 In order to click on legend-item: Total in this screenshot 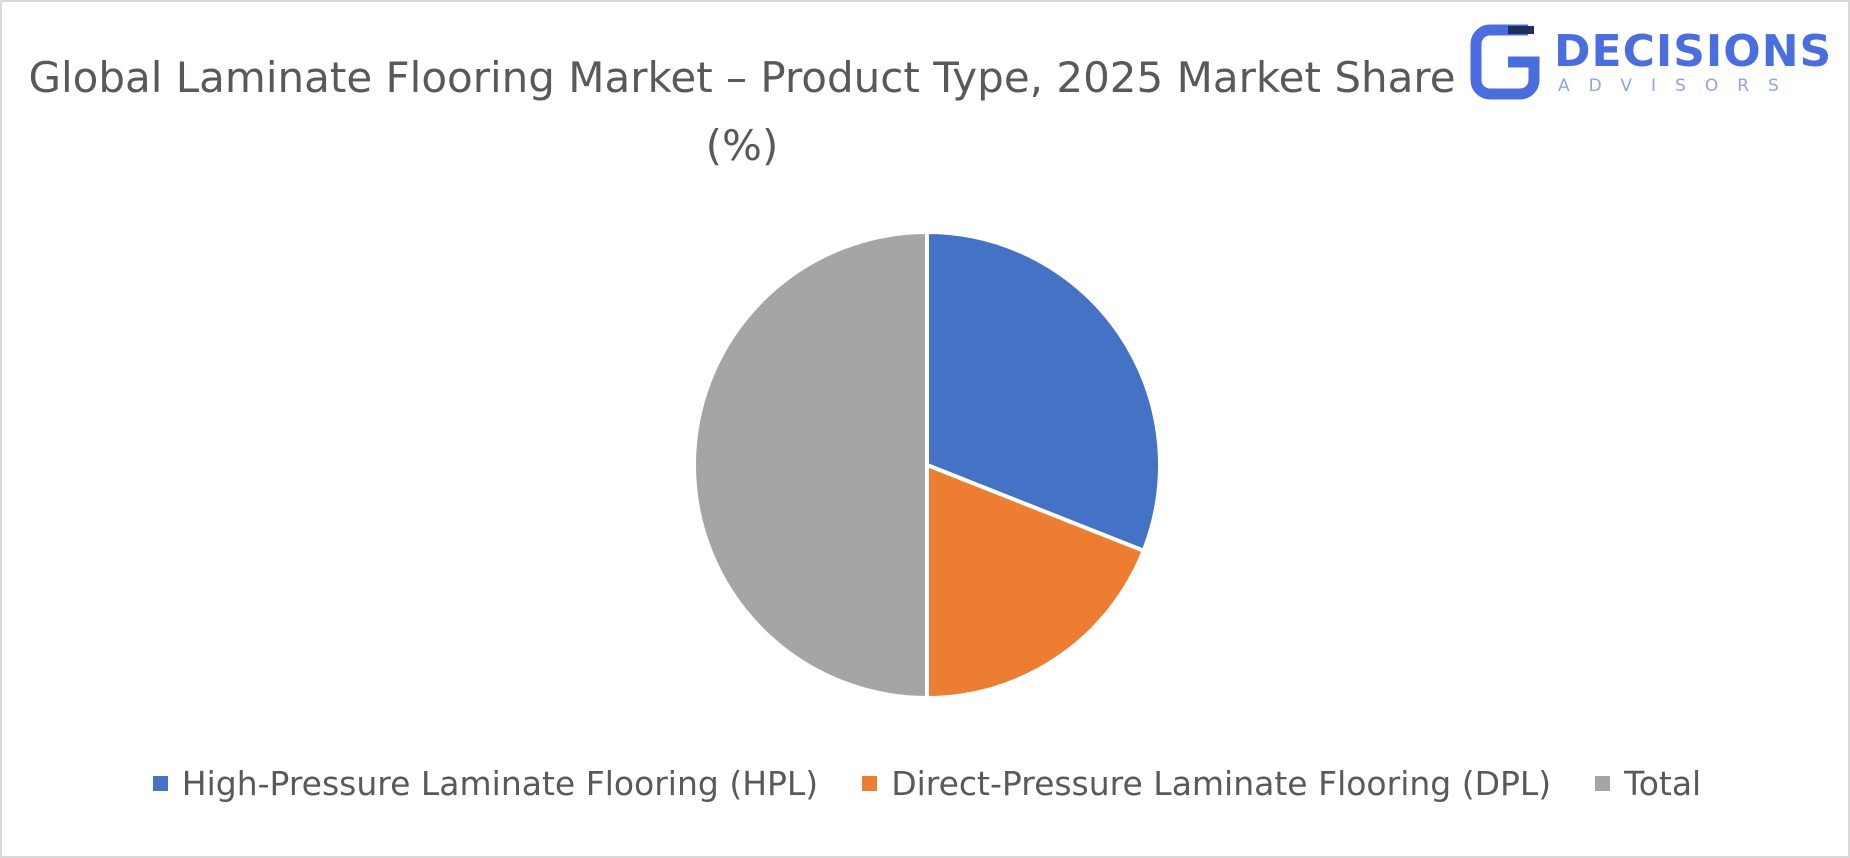, I will do `click(1648, 783)`.